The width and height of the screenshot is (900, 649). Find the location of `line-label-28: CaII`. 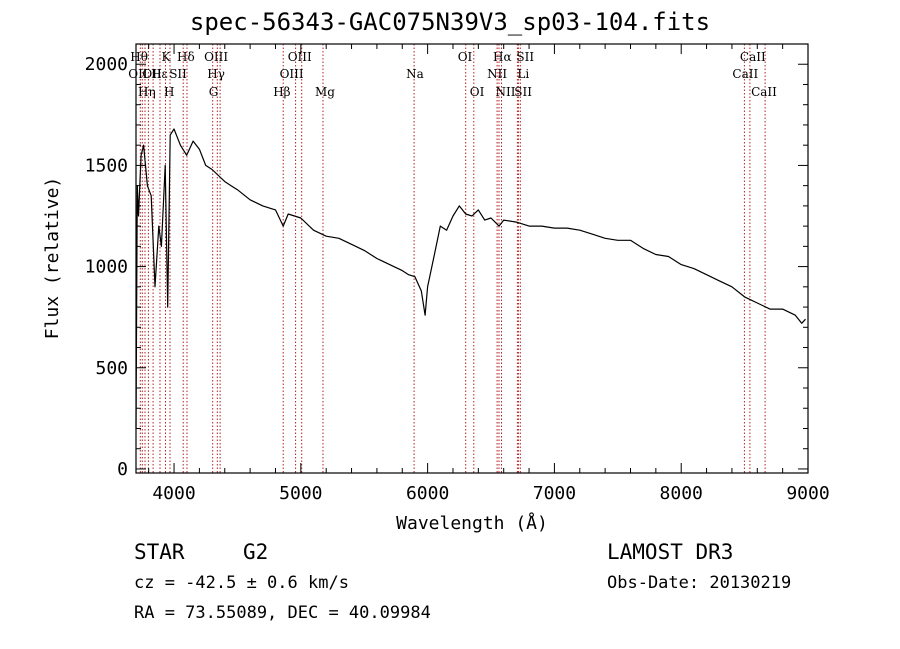

line-label-28: CaII is located at coordinates (764, 92).